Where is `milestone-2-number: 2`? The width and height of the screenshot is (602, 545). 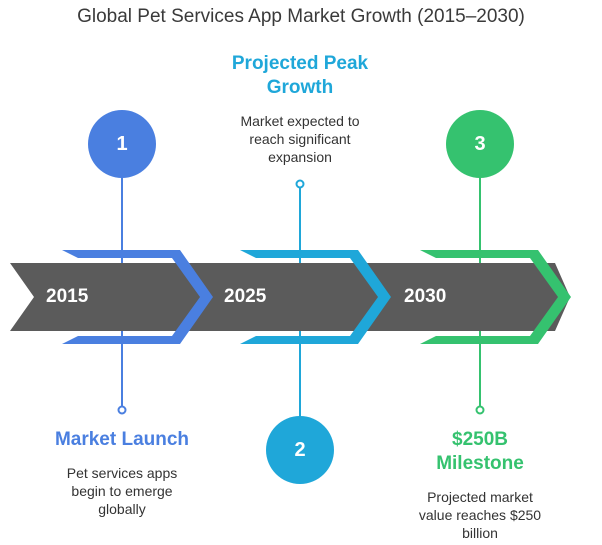
milestone-2-number: 2 is located at coordinates (300, 449).